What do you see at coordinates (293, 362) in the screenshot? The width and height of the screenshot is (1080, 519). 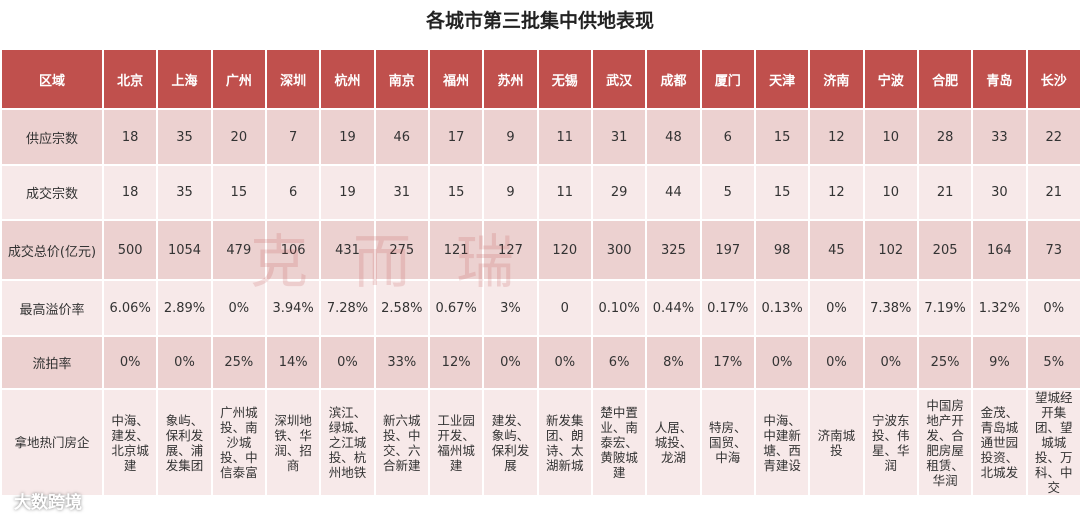 I see `cell: 14%` at bounding box center [293, 362].